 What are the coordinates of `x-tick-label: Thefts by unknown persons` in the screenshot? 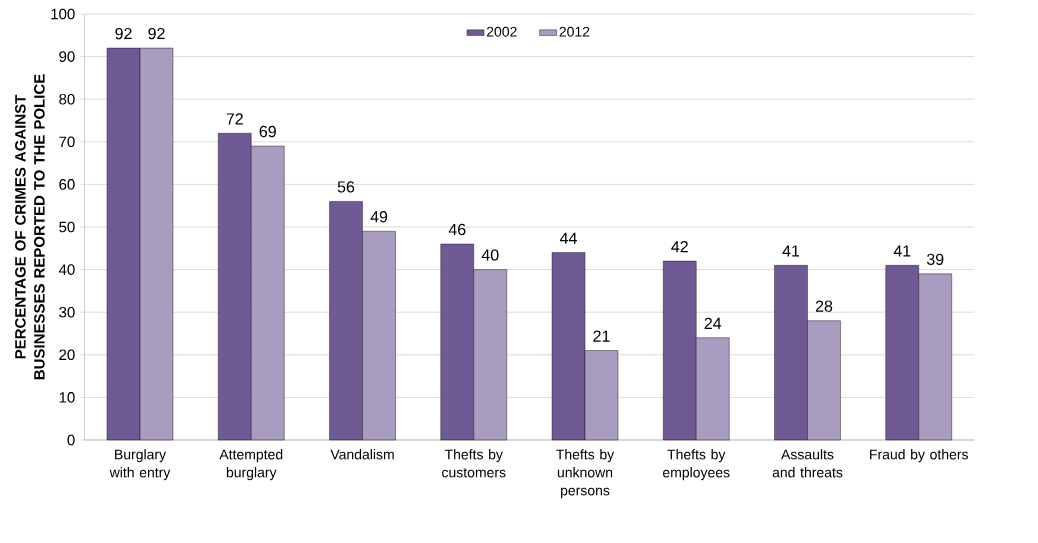 It's located at (585, 474).